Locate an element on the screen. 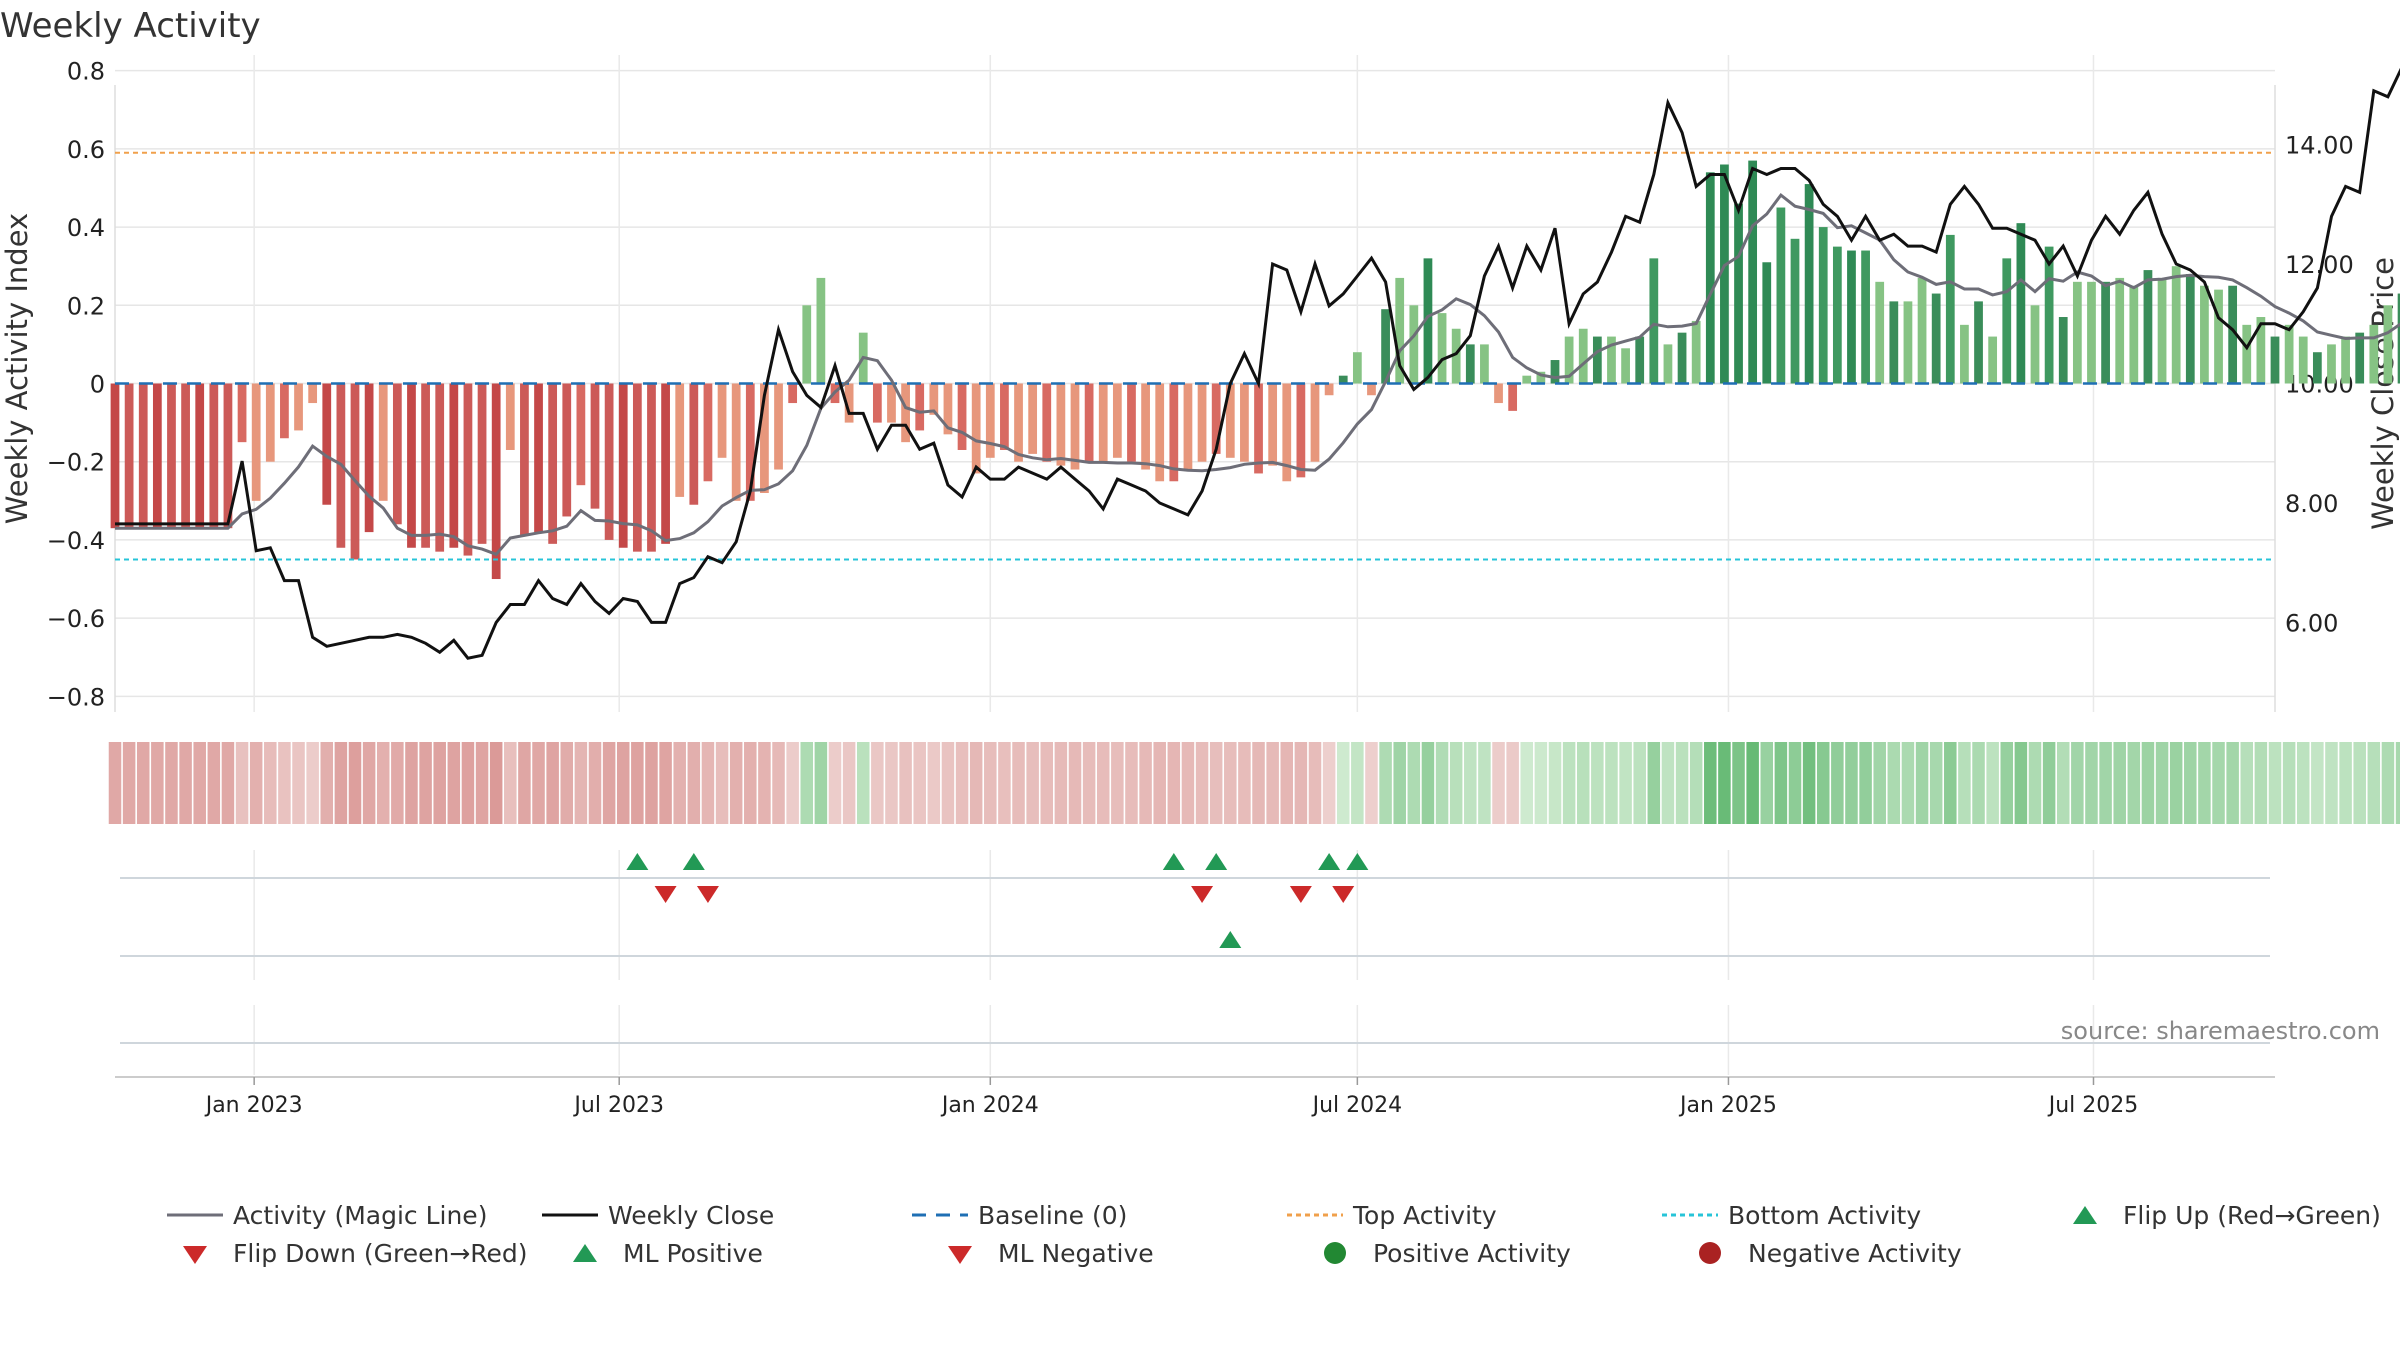  legend-item: Flip Down (Green→Red) is located at coordinates (346, 1253).